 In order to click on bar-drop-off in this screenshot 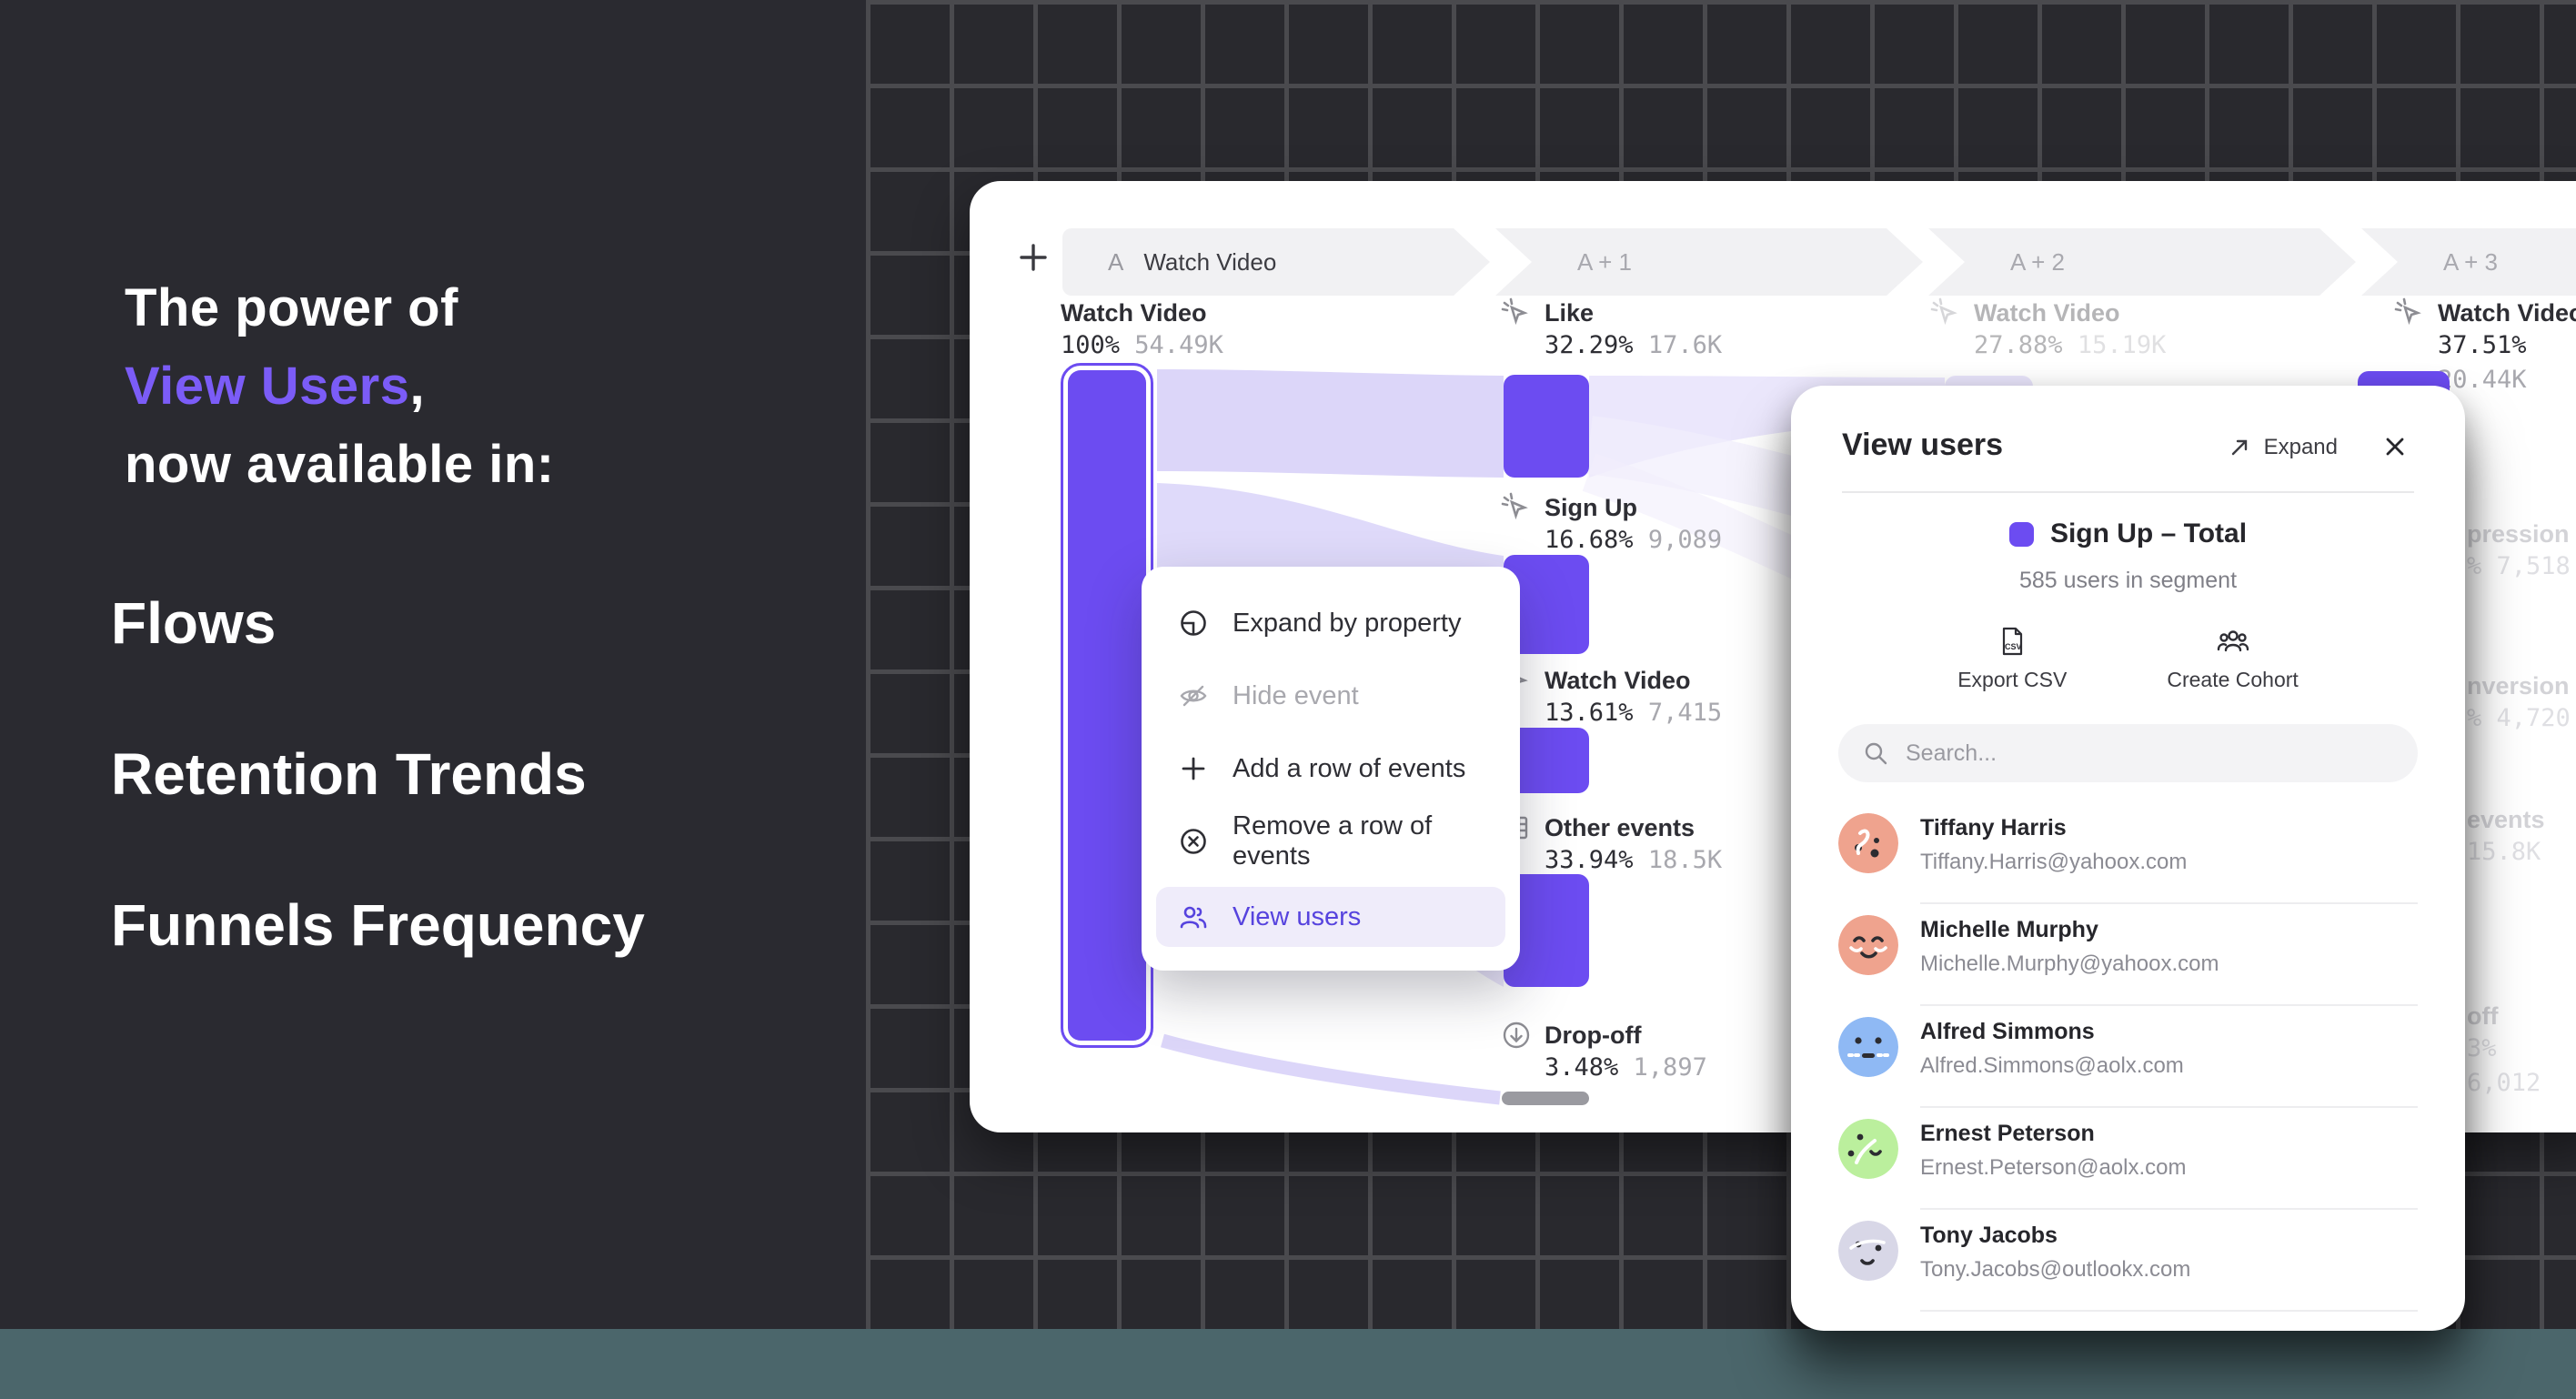, I will do `click(1545, 1098)`.